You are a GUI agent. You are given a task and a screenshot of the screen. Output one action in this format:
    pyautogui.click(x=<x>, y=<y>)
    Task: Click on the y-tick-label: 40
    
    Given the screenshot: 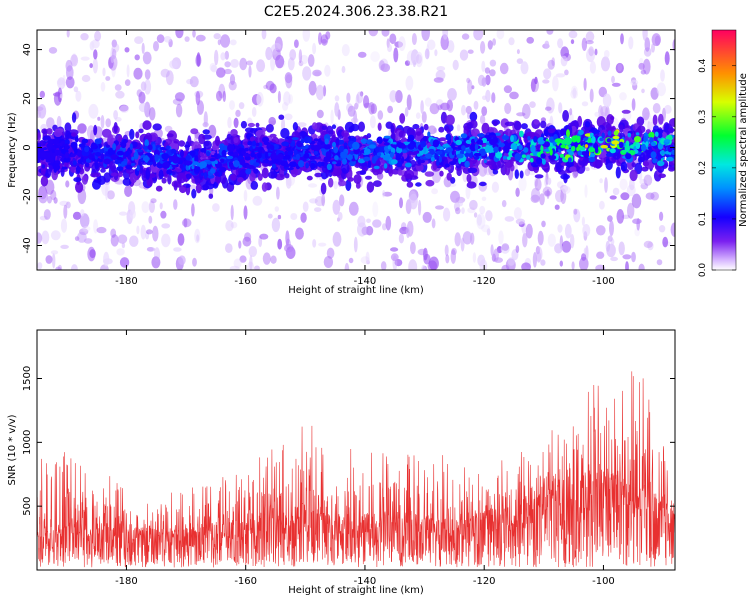 What is the action you would take?
    pyautogui.click(x=27, y=49)
    